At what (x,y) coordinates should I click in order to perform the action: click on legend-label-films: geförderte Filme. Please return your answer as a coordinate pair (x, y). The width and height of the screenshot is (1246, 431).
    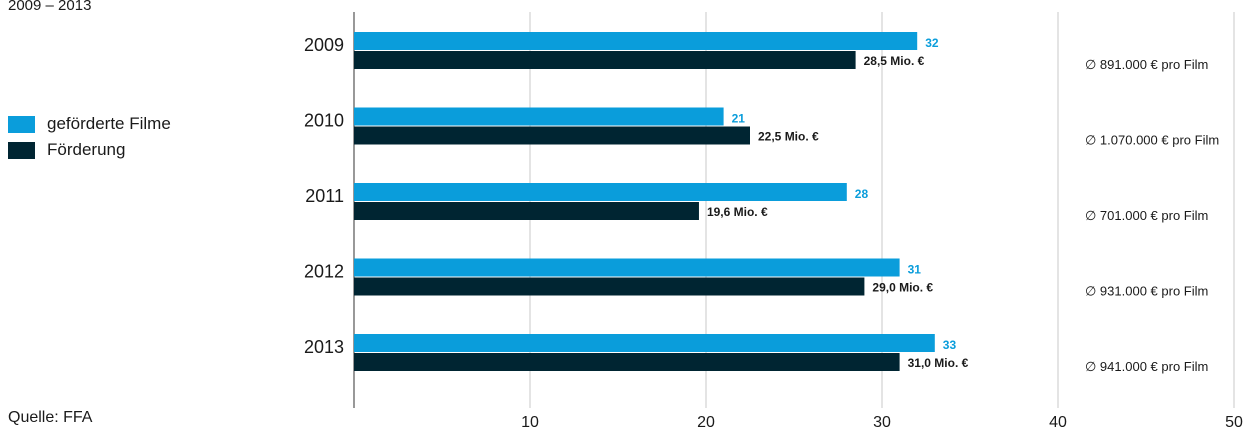
    Looking at the image, I should click on (109, 123).